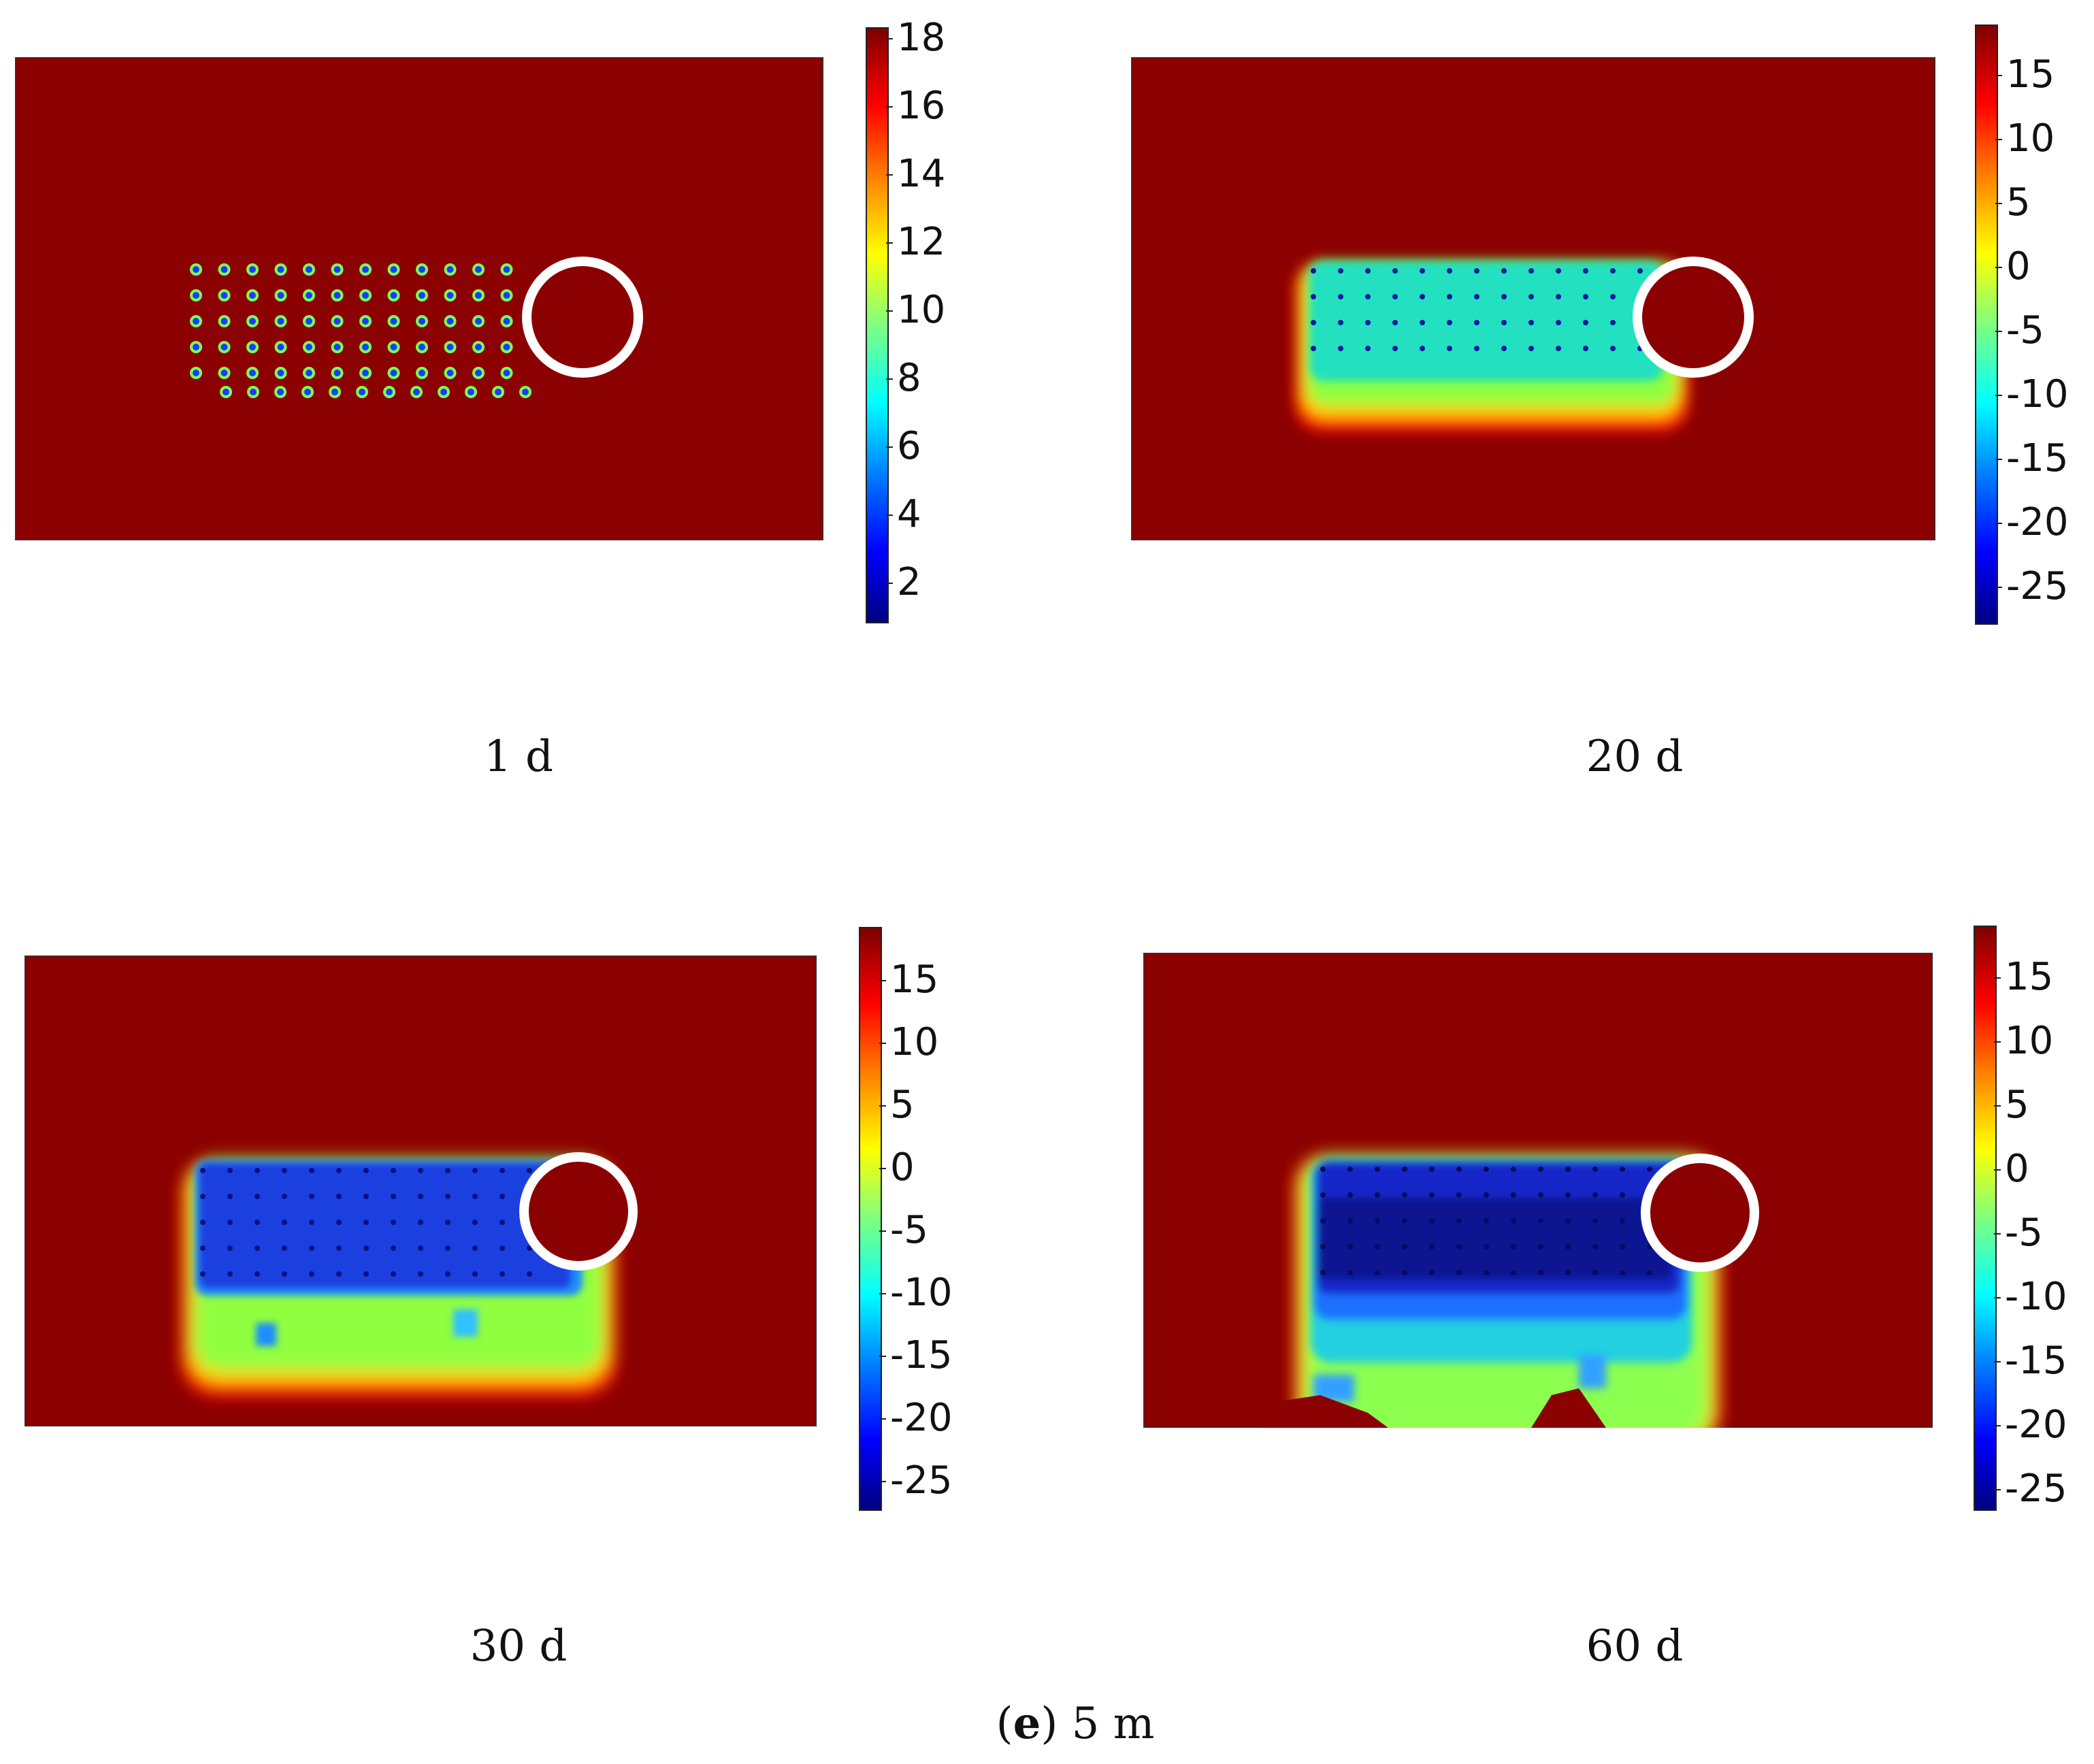 This screenshot has width=2094, height=1764. What do you see at coordinates (1569, 1408) in the screenshot?
I see `unfrozen-pocket-right` at bounding box center [1569, 1408].